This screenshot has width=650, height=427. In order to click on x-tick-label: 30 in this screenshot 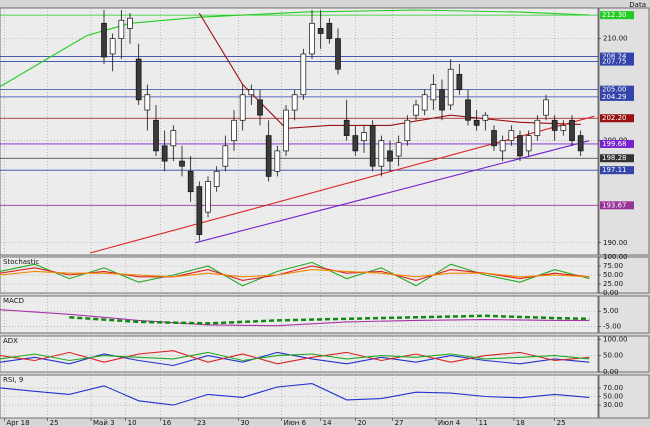, I will do `click(244, 423)`.